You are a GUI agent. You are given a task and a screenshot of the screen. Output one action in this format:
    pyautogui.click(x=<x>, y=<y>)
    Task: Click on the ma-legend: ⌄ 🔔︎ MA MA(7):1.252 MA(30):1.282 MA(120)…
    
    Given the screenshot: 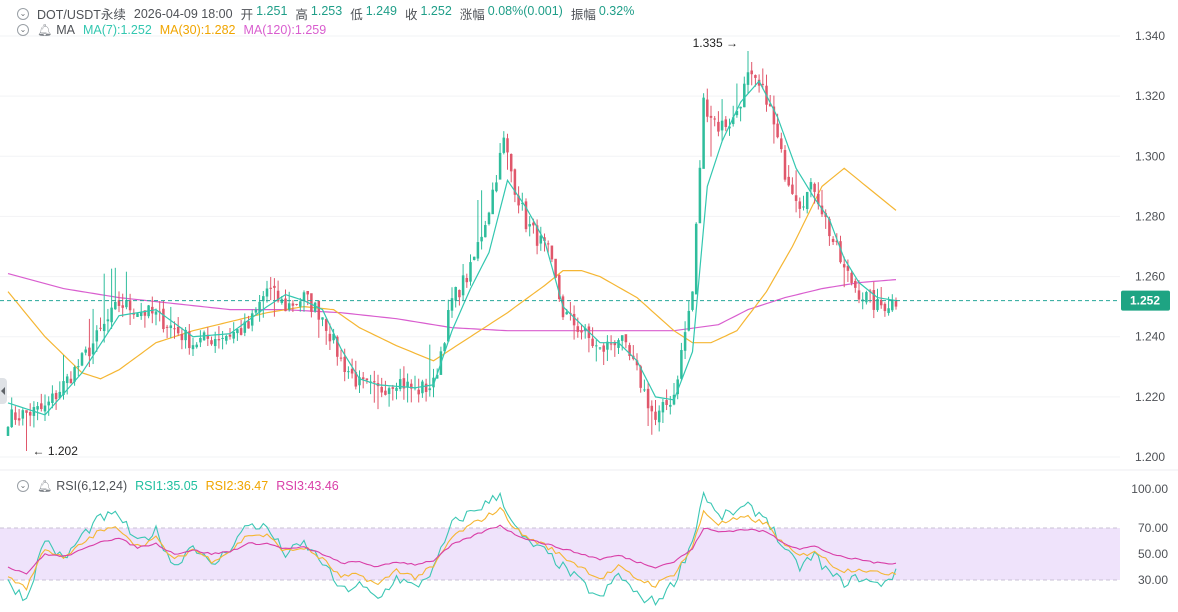 What is the action you would take?
    pyautogui.click(x=171, y=30)
    